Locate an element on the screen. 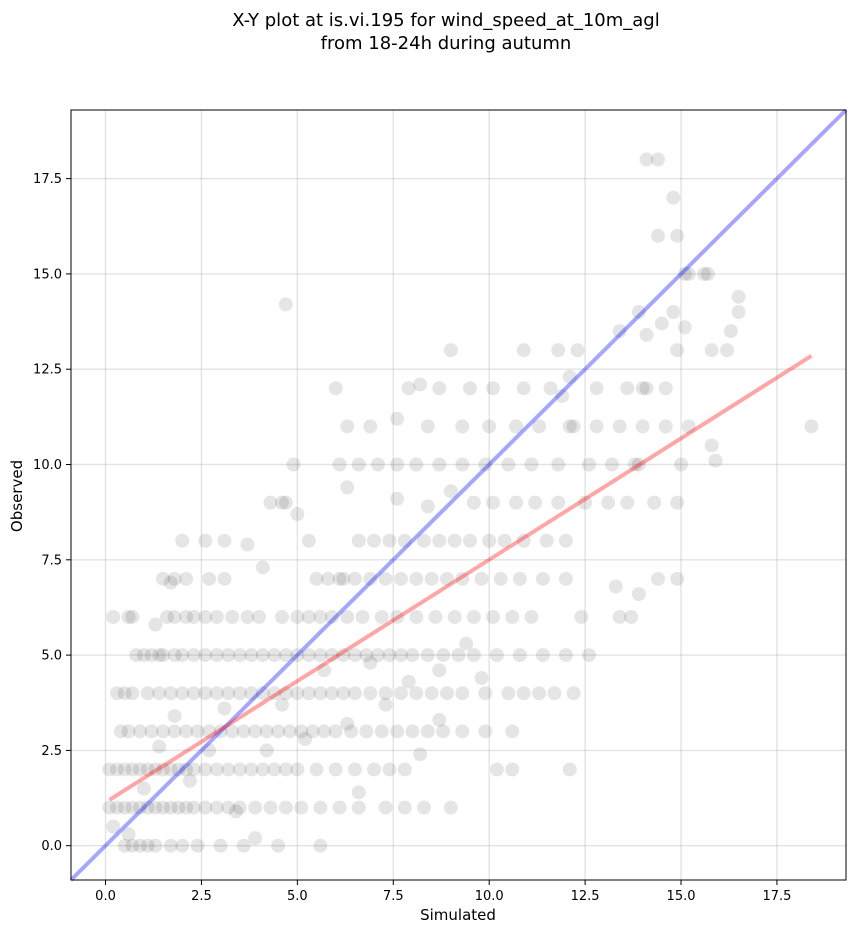 Image resolution: width=856 pixels, height=934 pixels. x-tick-label: 12.5 is located at coordinates (585, 896).